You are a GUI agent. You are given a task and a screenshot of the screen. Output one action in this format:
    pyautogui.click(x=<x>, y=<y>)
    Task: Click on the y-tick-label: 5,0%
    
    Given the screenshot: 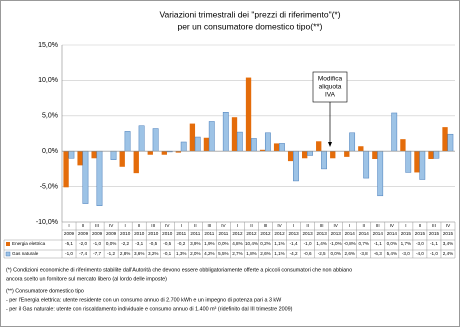 What is the action you would take?
    pyautogui.click(x=50, y=116)
    